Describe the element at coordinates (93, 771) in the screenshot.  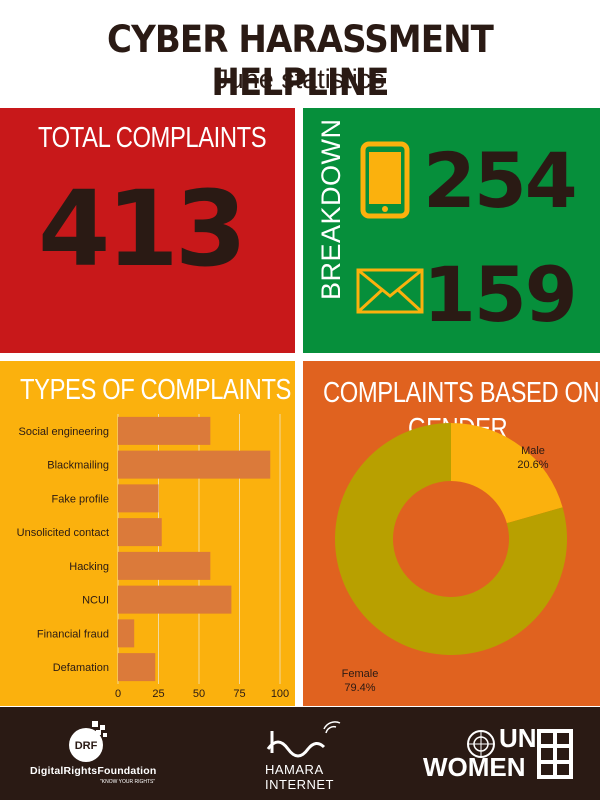
I see `drf-name: DigitalRightsFoundation` at that location.